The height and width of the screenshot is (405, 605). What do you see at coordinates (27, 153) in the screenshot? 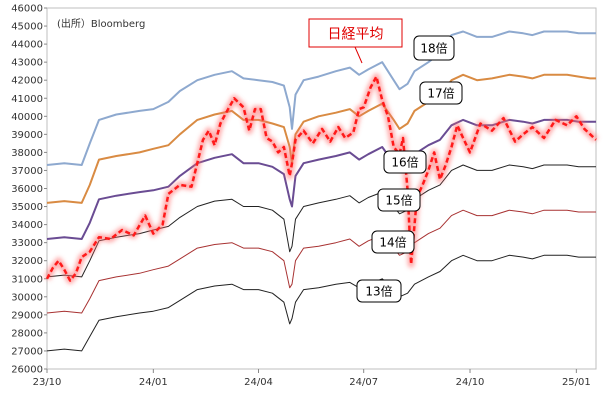
I see `y-tick-label: 38000` at bounding box center [27, 153].